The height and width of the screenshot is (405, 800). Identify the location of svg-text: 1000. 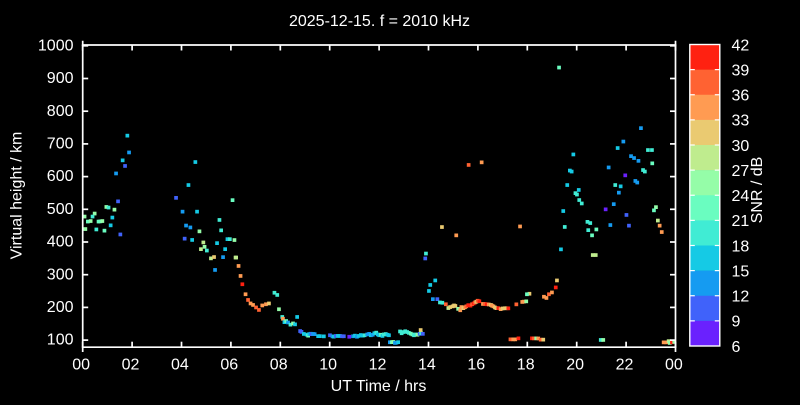
(56, 45).